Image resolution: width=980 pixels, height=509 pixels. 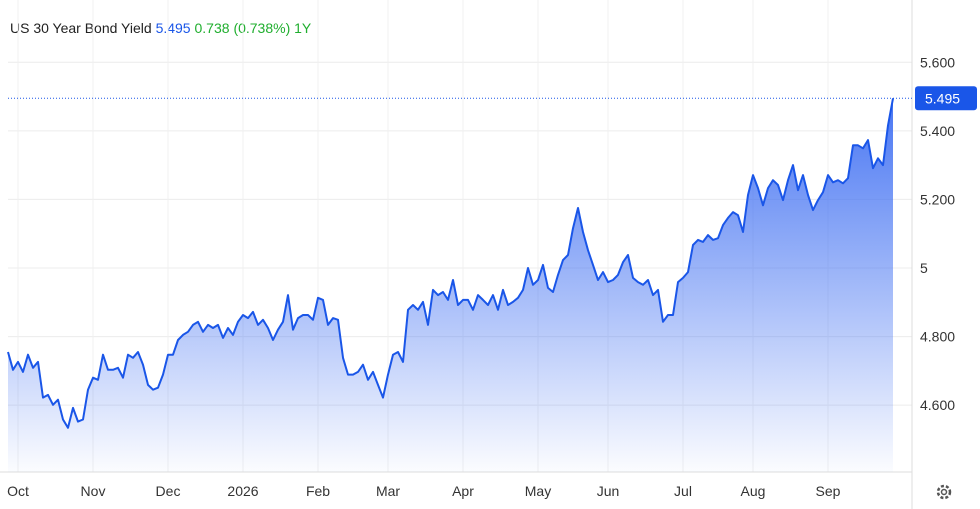 I want to click on x-tick-label: 2026, so click(x=242, y=491).